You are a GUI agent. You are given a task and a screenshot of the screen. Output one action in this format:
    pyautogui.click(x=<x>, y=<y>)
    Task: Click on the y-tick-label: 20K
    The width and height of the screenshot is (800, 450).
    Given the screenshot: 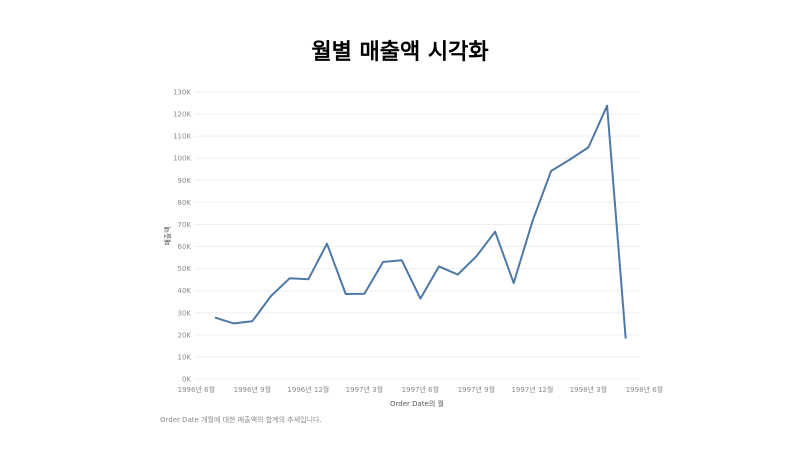 What is the action you would take?
    pyautogui.click(x=185, y=335)
    